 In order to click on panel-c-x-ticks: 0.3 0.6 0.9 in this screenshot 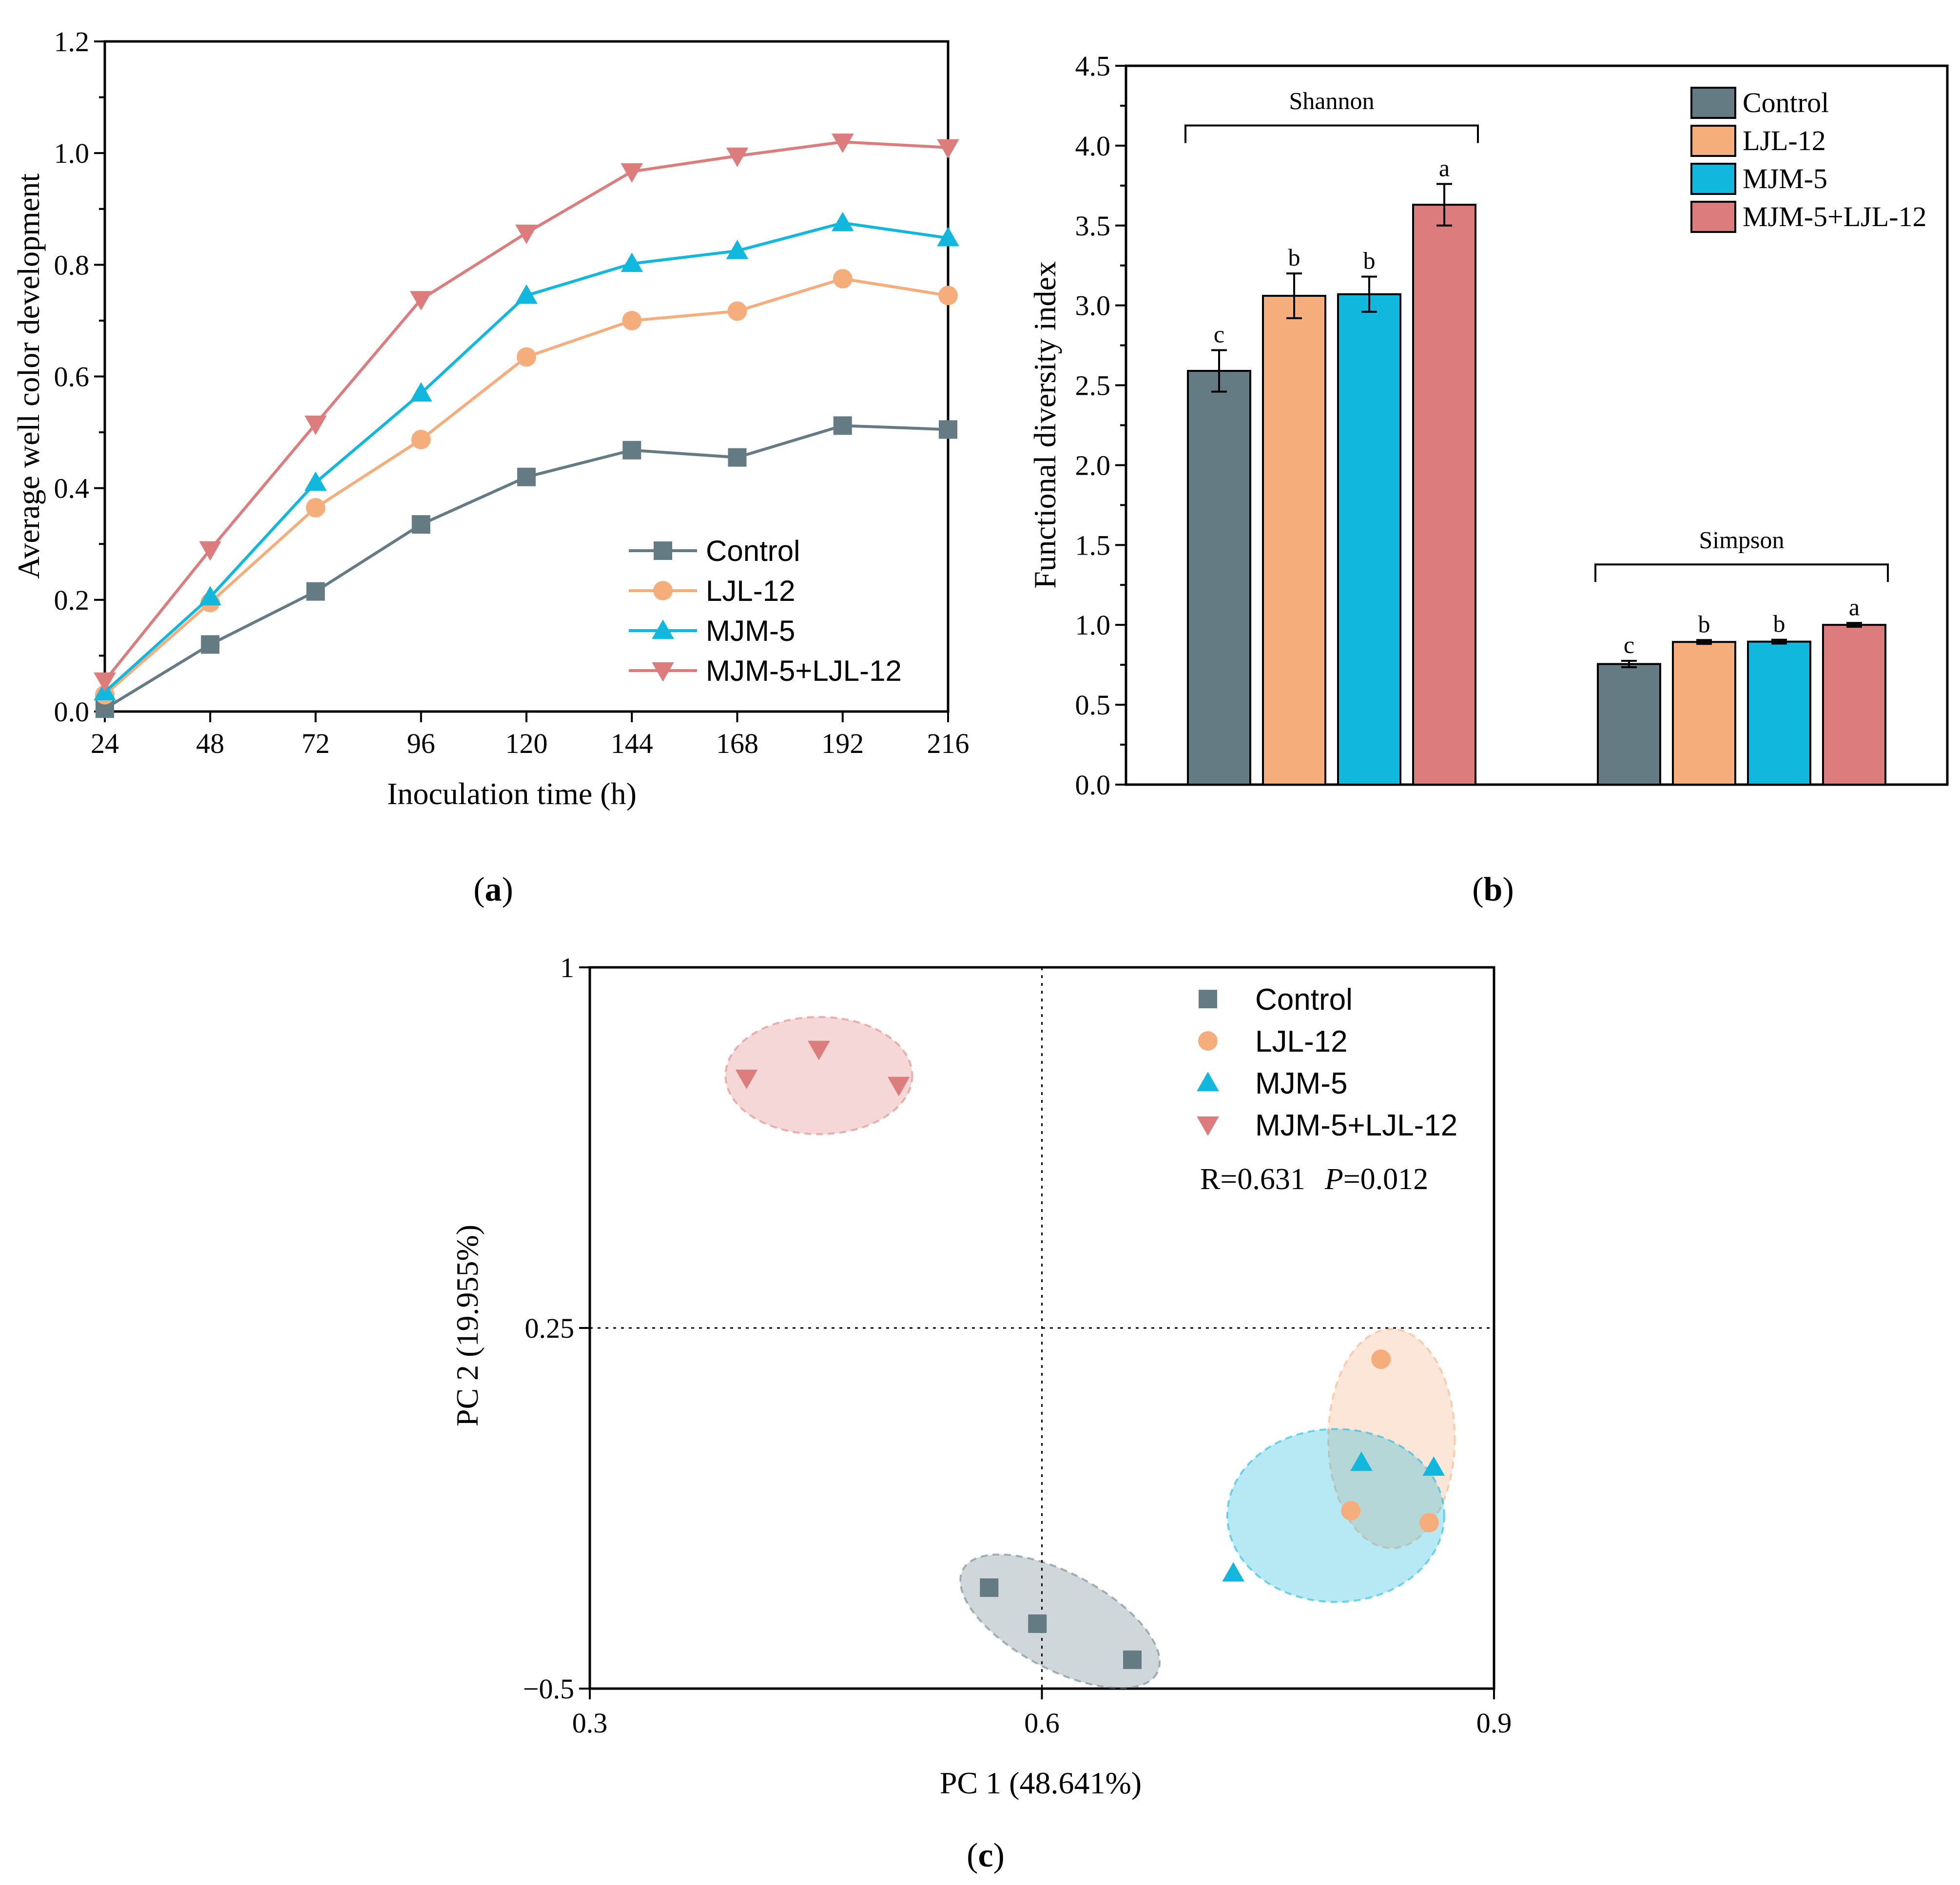, I will do `click(1042, 1714)`.